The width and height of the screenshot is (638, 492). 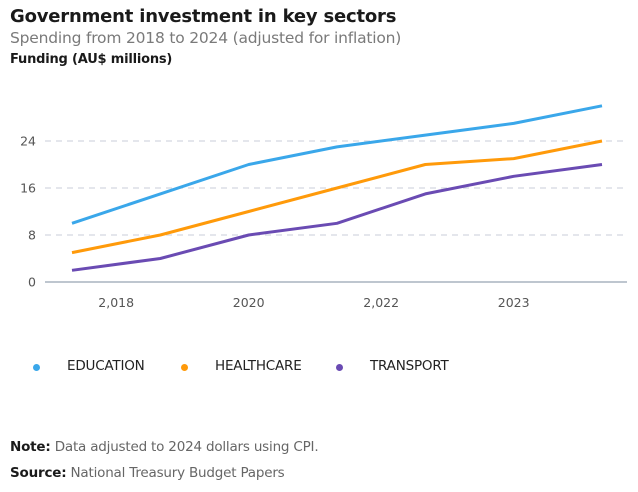 What do you see at coordinates (32, 235) in the screenshot?
I see `y-tick-label: 8` at bounding box center [32, 235].